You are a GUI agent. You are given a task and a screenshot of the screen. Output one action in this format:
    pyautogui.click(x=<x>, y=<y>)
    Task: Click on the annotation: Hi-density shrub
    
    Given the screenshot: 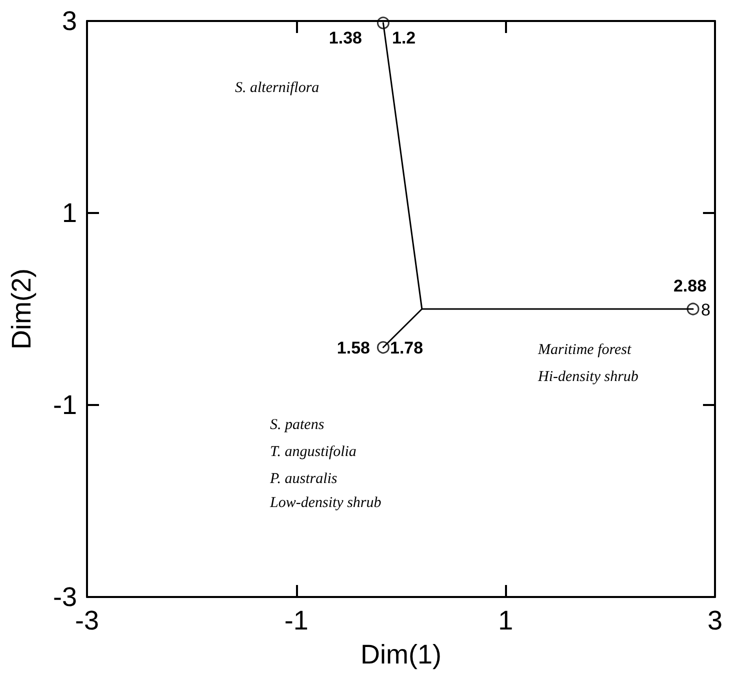 What is the action you would take?
    pyautogui.click(x=588, y=377)
    